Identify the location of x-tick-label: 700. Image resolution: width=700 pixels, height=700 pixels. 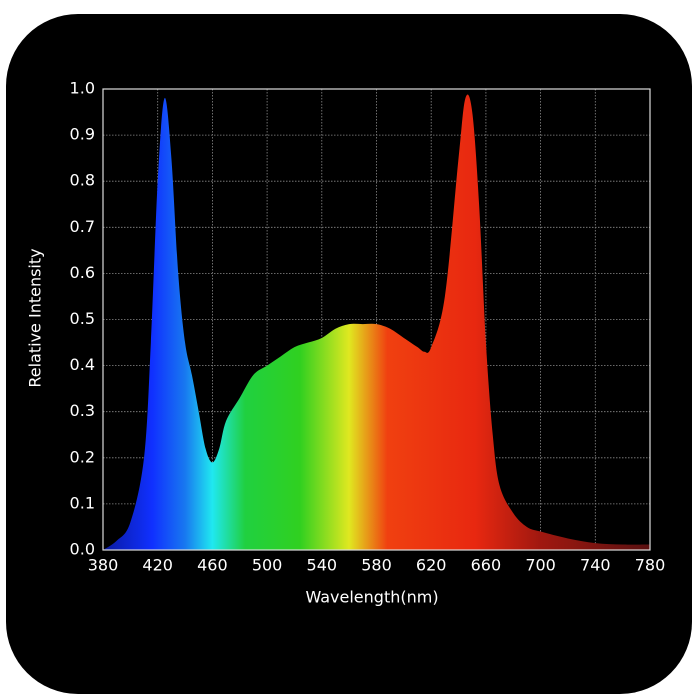
(540, 565).